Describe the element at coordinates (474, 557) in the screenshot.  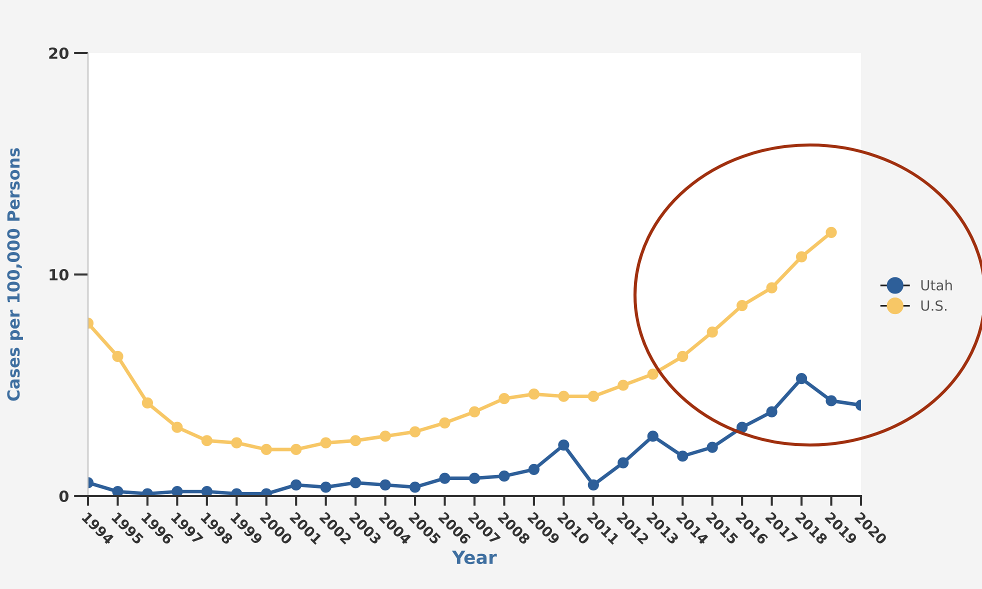
I see `x-axis-title: Year` at that location.